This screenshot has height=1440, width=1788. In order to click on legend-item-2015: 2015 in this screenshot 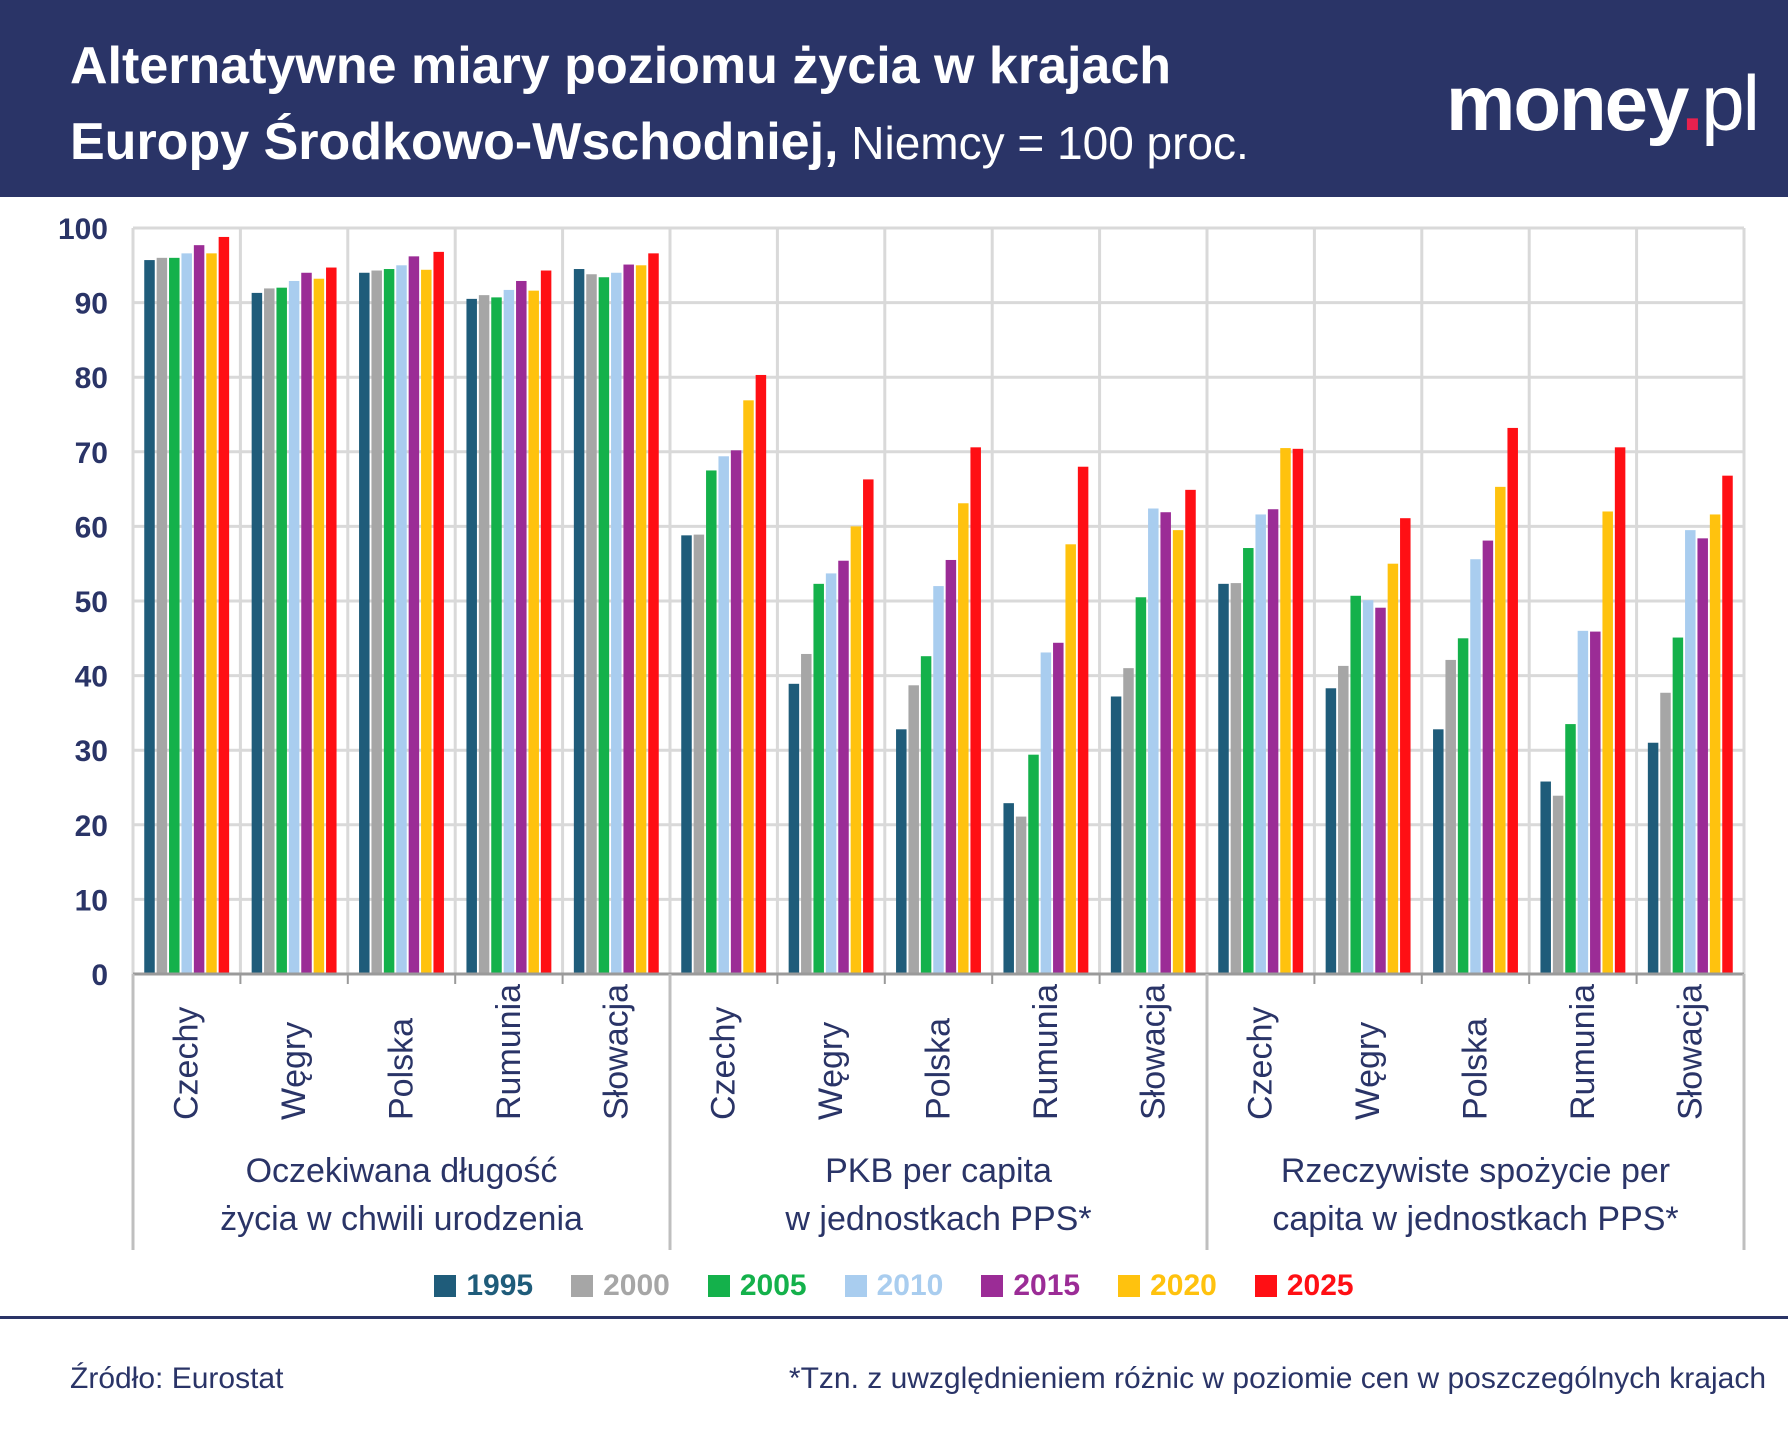, I will do `click(1030, 1286)`.